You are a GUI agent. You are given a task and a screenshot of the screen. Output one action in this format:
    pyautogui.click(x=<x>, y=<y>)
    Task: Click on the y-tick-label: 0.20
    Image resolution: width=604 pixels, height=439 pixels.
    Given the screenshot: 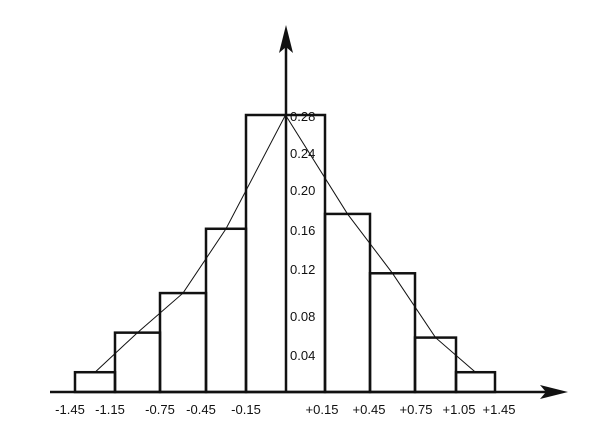 What is the action you would take?
    pyautogui.click(x=302, y=190)
    